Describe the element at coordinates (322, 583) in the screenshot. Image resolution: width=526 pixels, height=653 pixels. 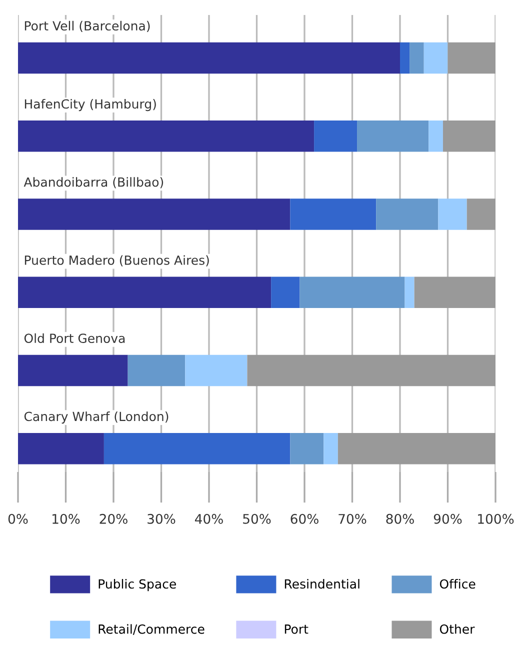
I see `legend-label: Resindential` at that location.